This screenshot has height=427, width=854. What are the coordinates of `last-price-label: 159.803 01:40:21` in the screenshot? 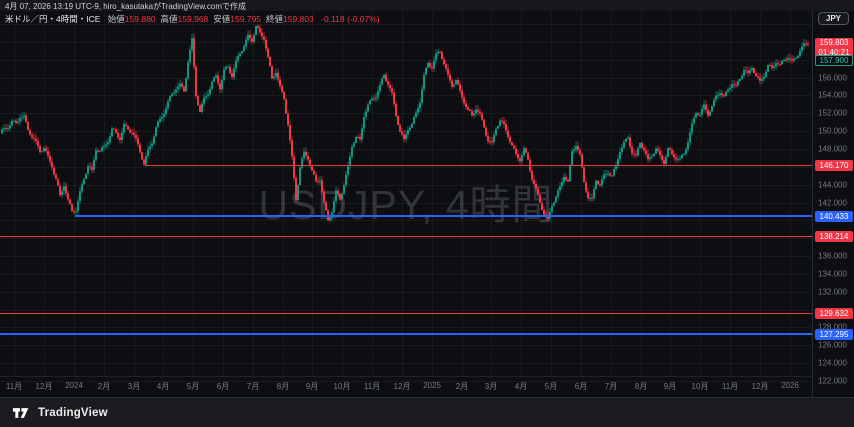 It's located at (834, 47).